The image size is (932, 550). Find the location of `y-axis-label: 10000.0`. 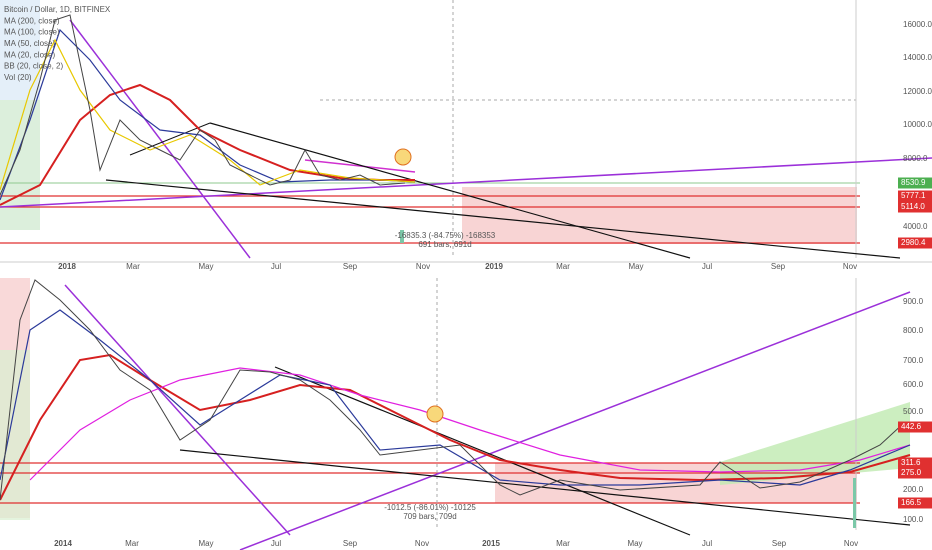

y-axis-label: 10000.0 is located at coordinates (917, 124).